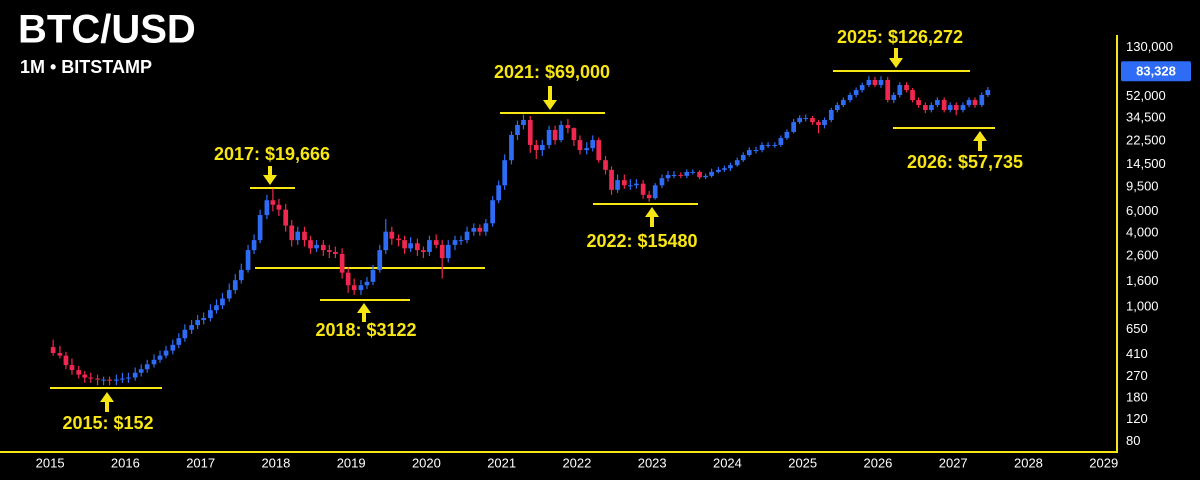 The width and height of the screenshot is (1200, 480). What do you see at coordinates (1149, 46) in the screenshot?
I see `y-tick-label: 130,000` at bounding box center [1149, 46].